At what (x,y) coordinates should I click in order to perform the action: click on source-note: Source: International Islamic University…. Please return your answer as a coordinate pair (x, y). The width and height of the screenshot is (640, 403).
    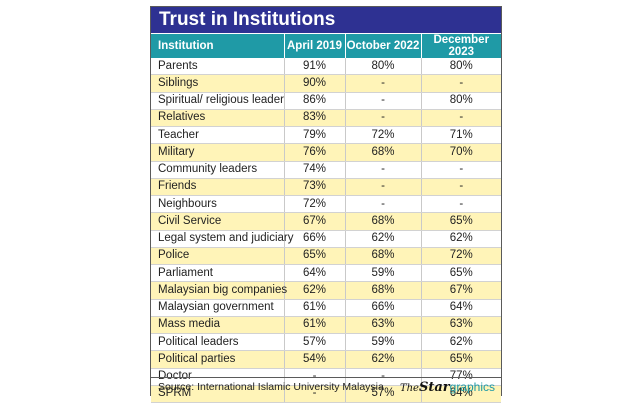
    Looking at the image, I should click on (271, 387).